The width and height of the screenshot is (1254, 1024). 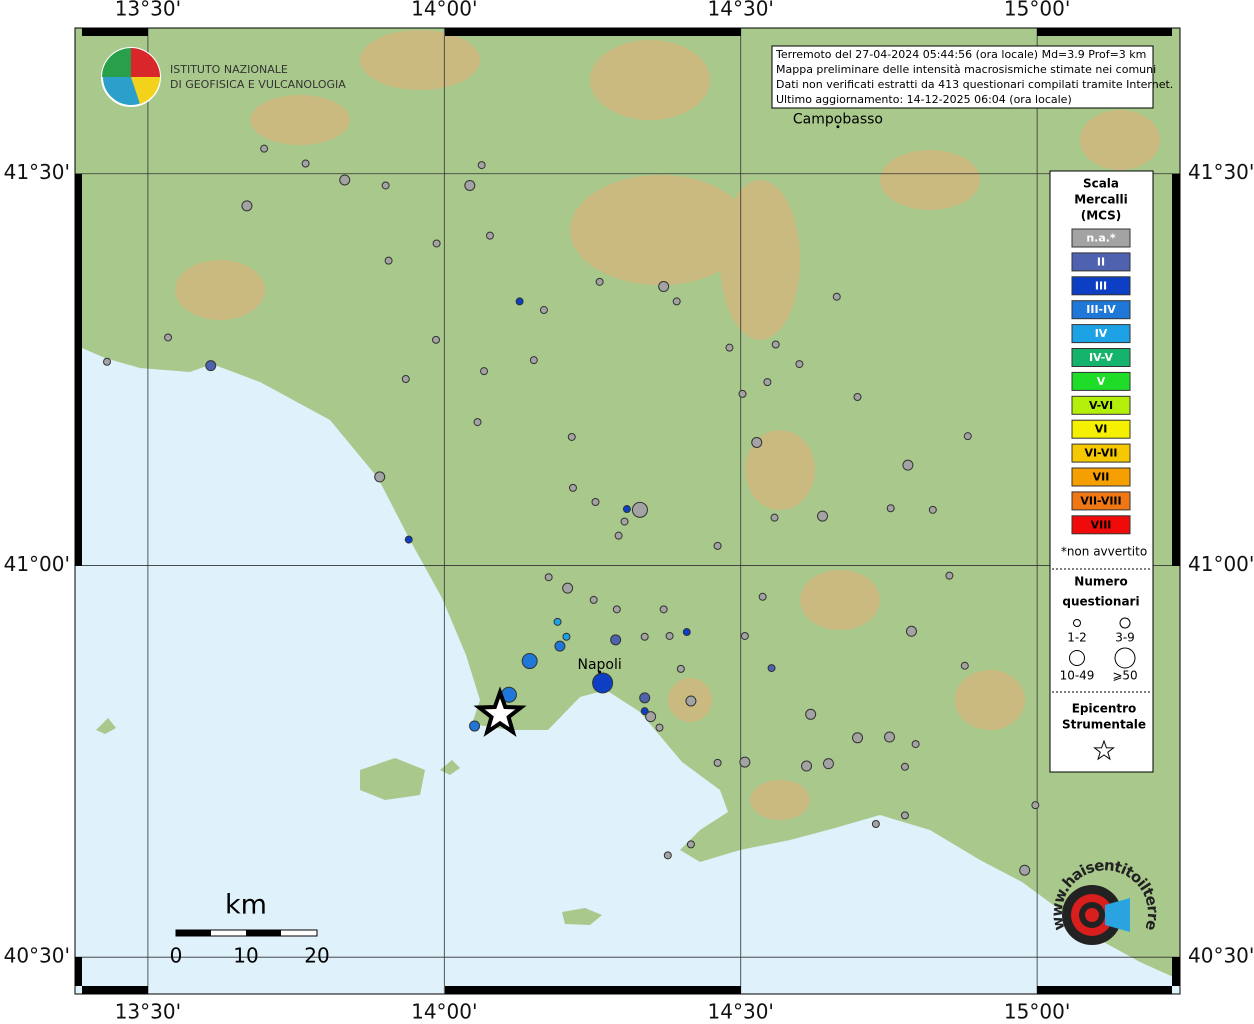 I want to click on island, so click(x=106, y=726).